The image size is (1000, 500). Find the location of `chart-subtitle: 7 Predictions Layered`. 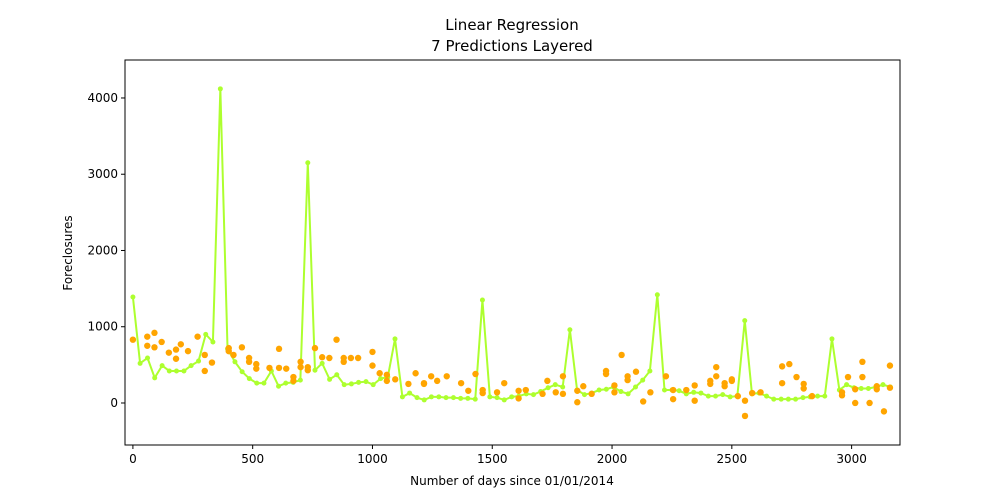

chart-subtitle: 7 Predictions Layered is located at coordinates (512, 46).